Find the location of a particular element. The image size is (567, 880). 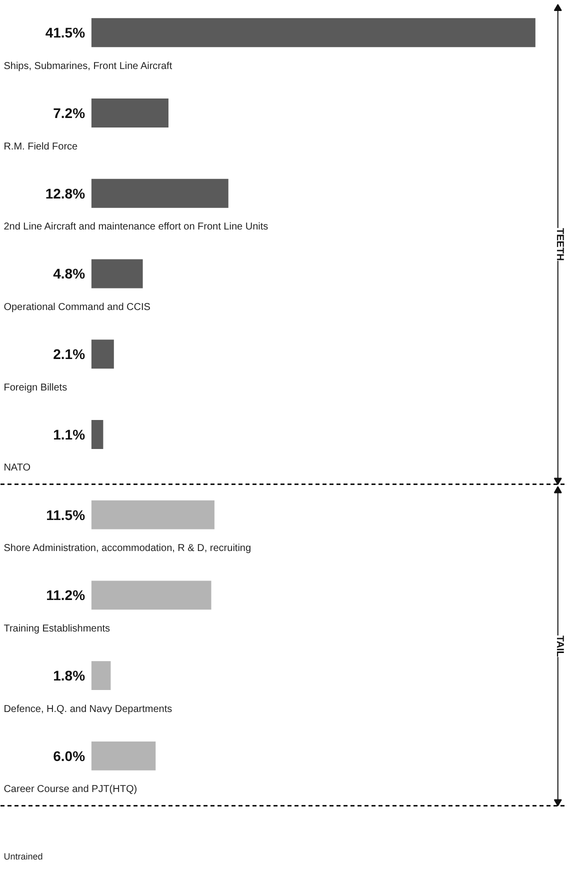

data-label: 6.0% is located at coordinates (69, 756).